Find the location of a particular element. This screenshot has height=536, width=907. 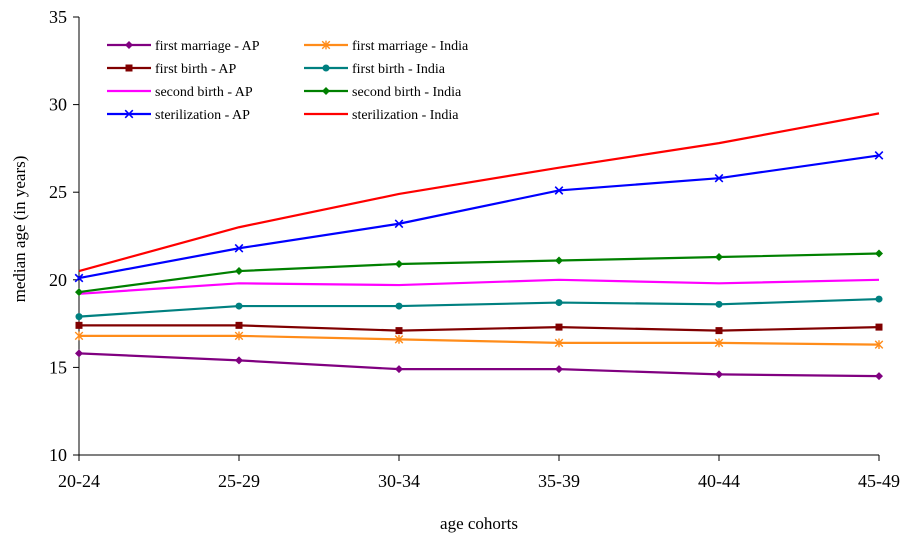

series-first-marriage-india is located at coordinates (479, 340).